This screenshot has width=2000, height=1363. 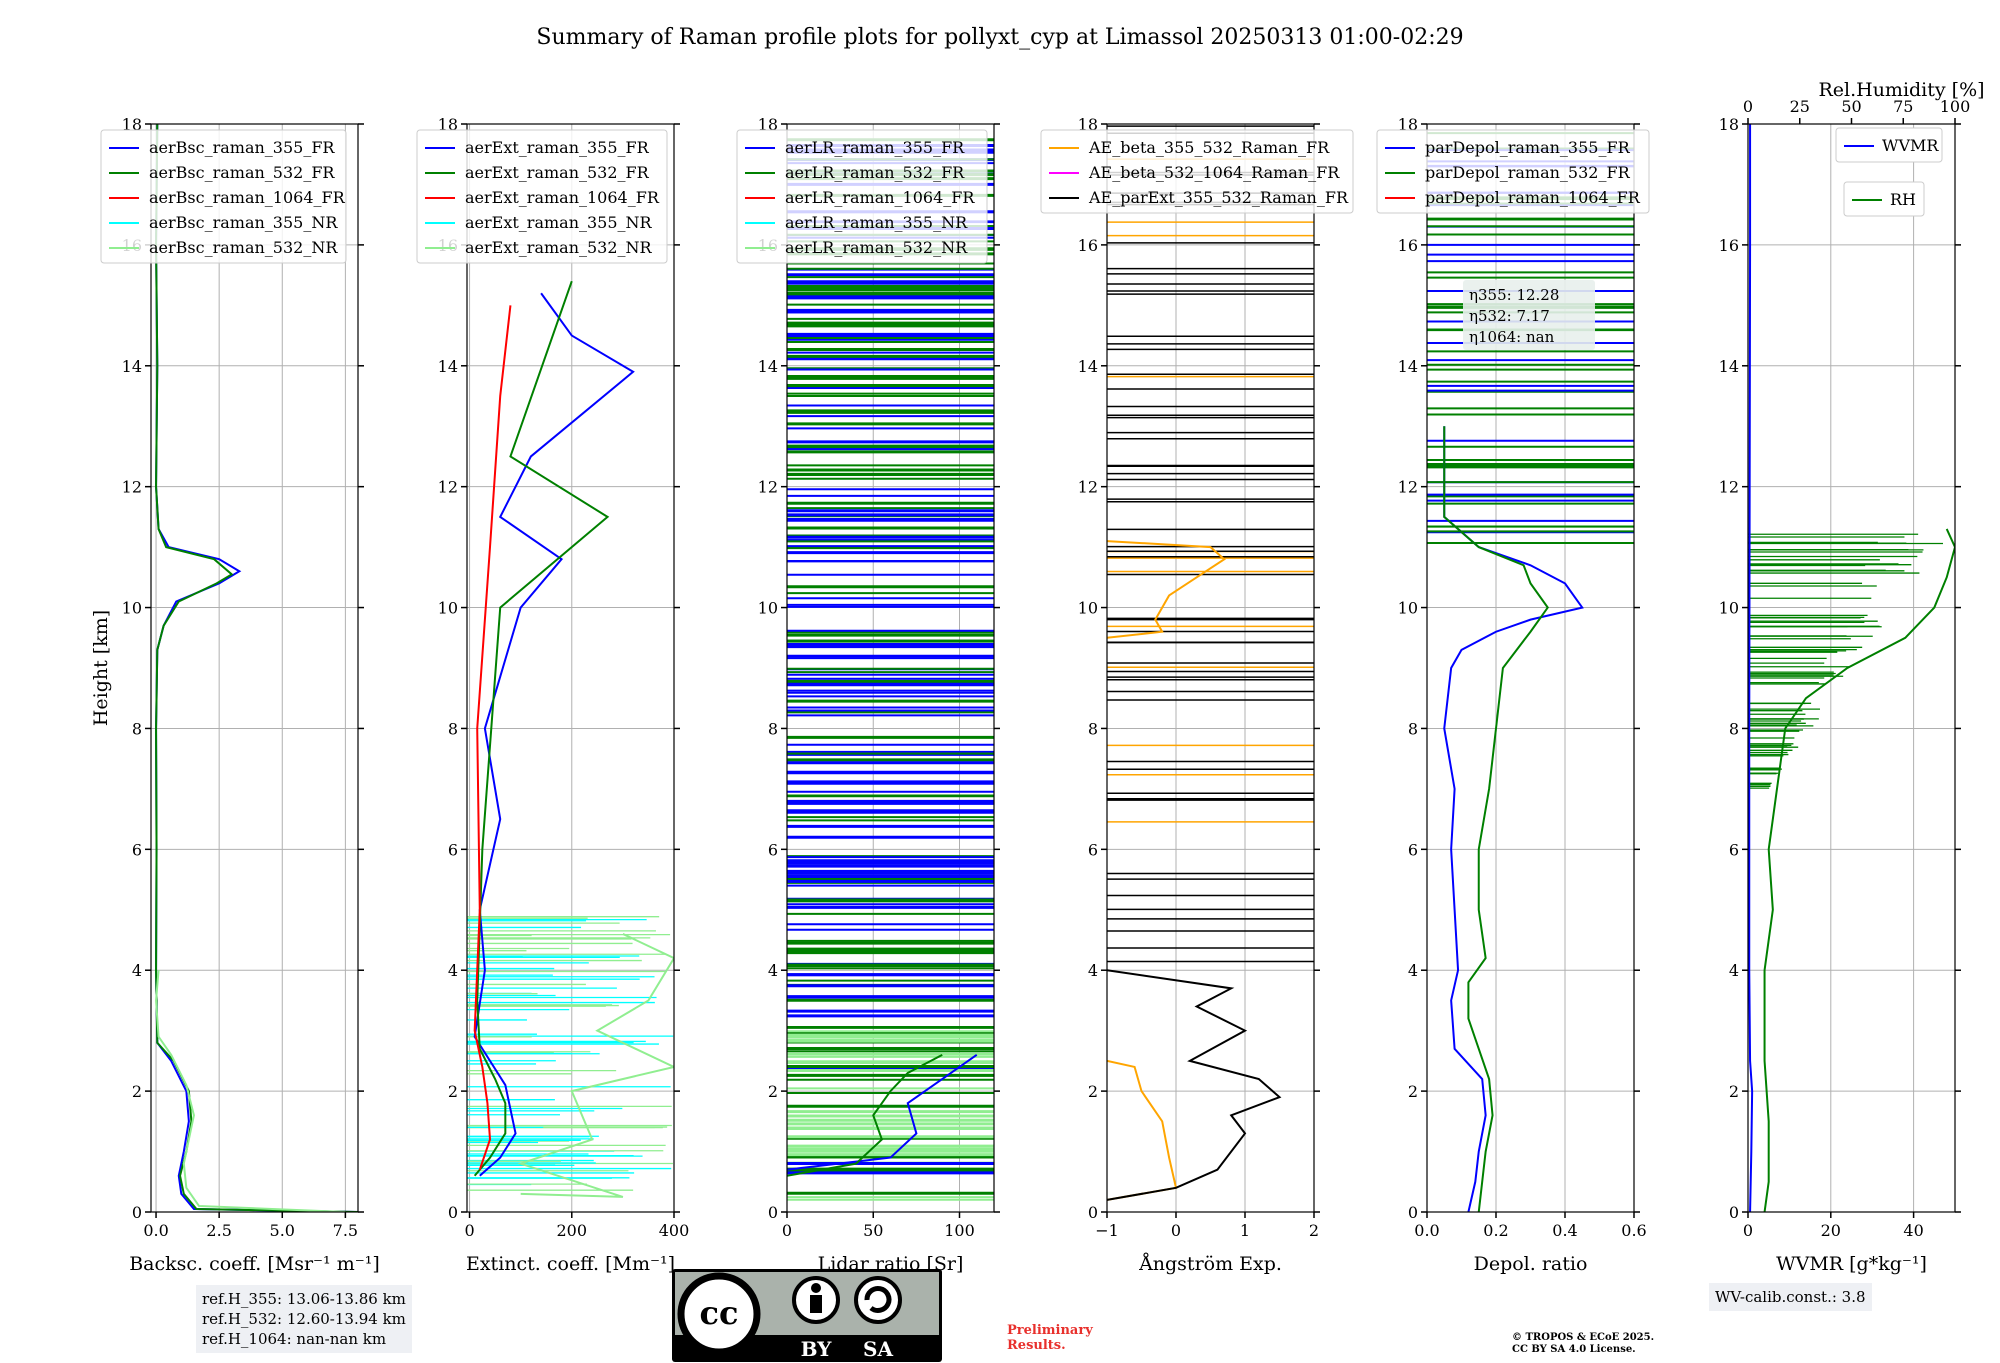 I want to click on legend-label: aerBsc_raman_1064_FR, so click(x=247, y=197).